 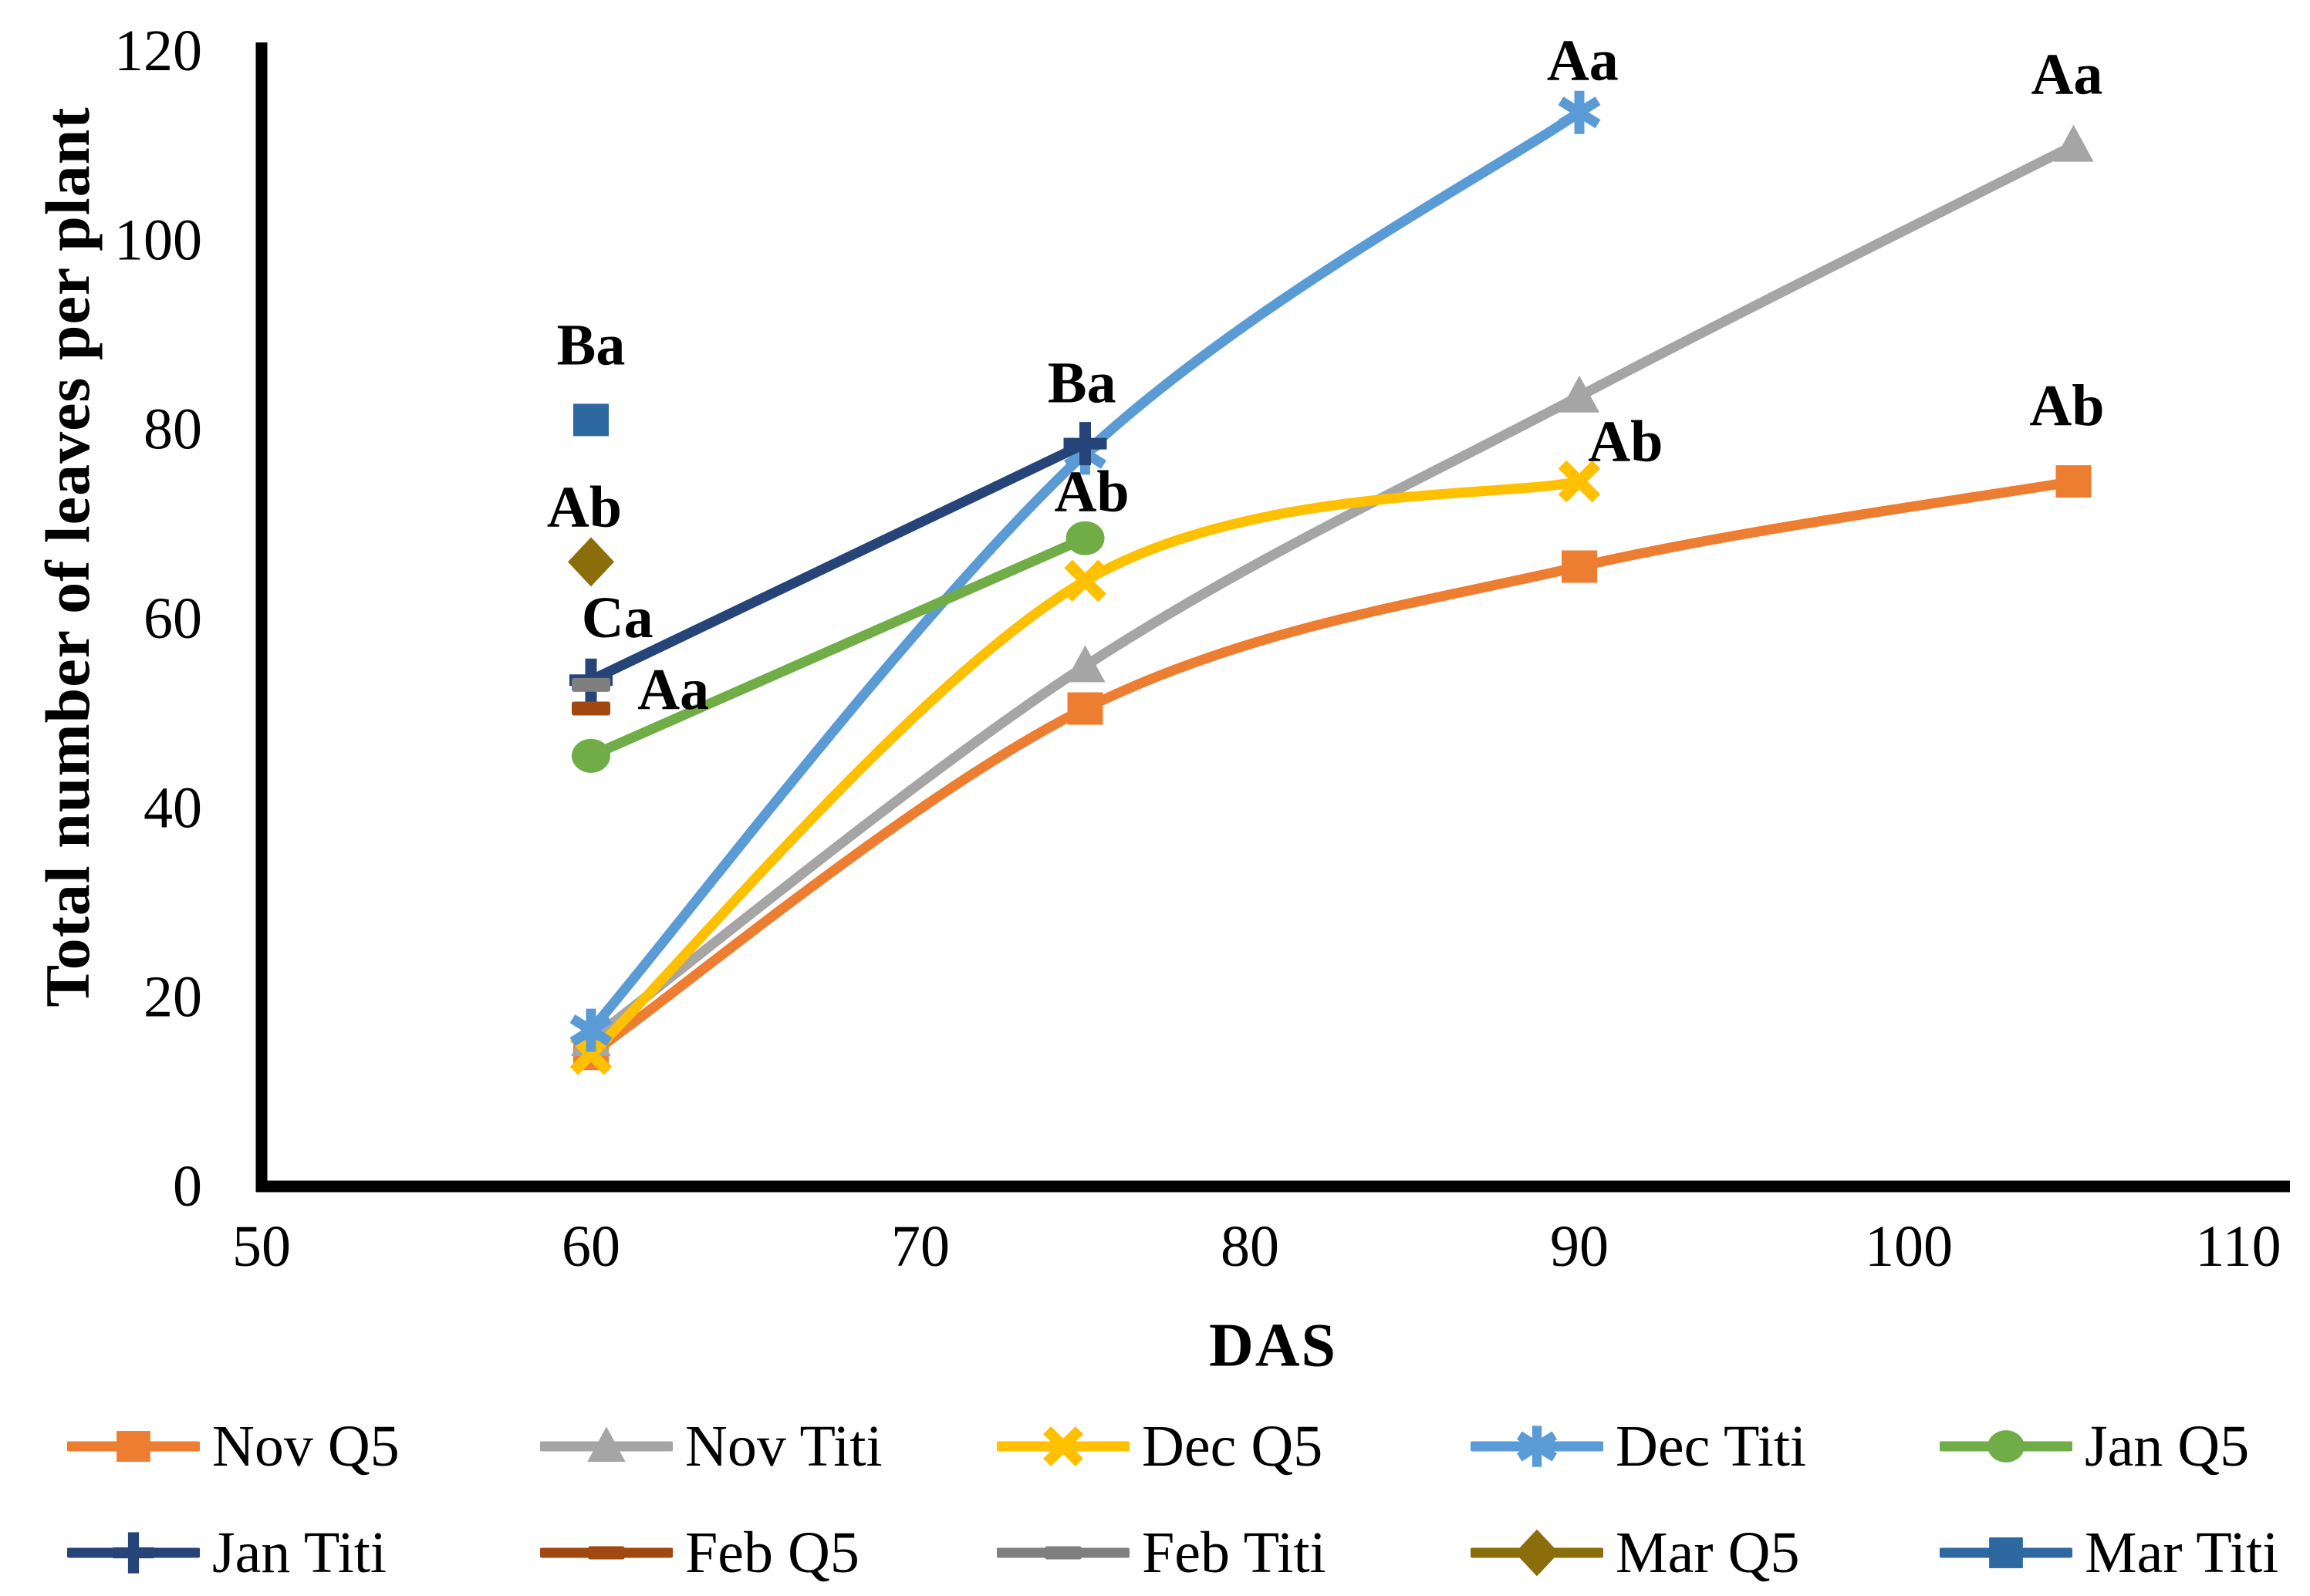 I want to click on y-tick-label: 60, so click(x=173, y=618).